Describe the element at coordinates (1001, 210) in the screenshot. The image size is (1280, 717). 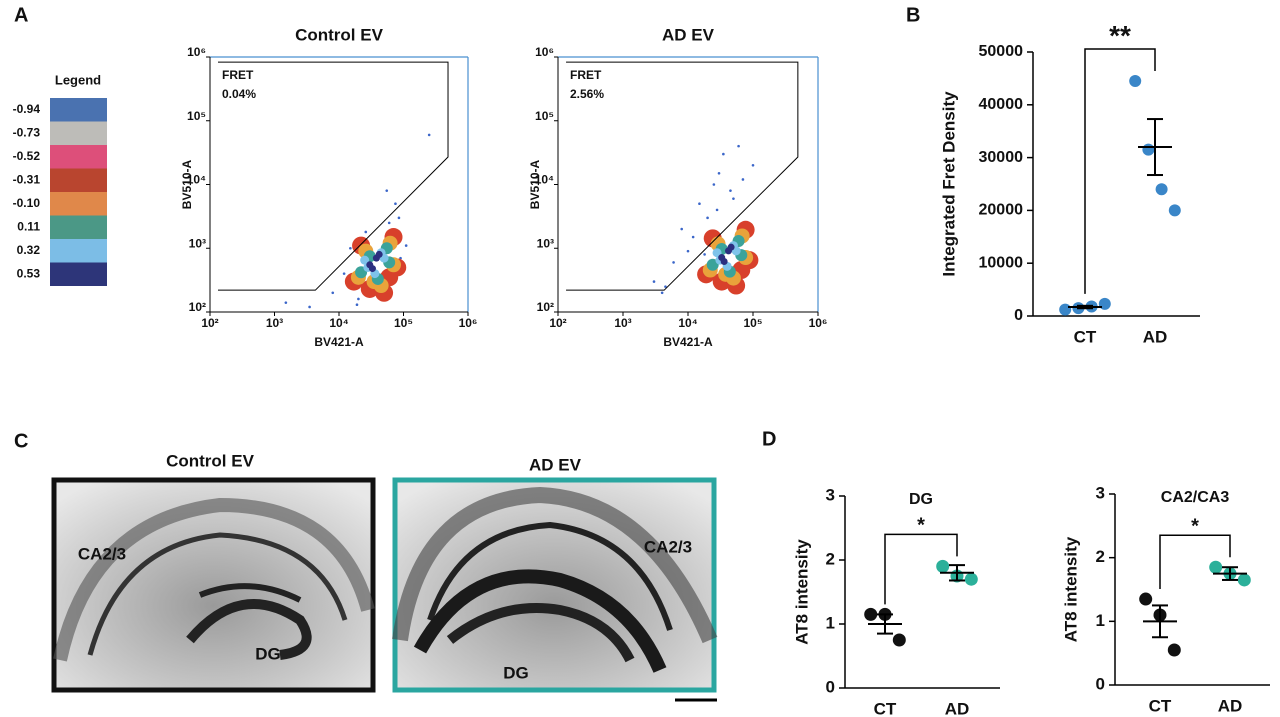
I see `y-tick-label: 20000` at that location.